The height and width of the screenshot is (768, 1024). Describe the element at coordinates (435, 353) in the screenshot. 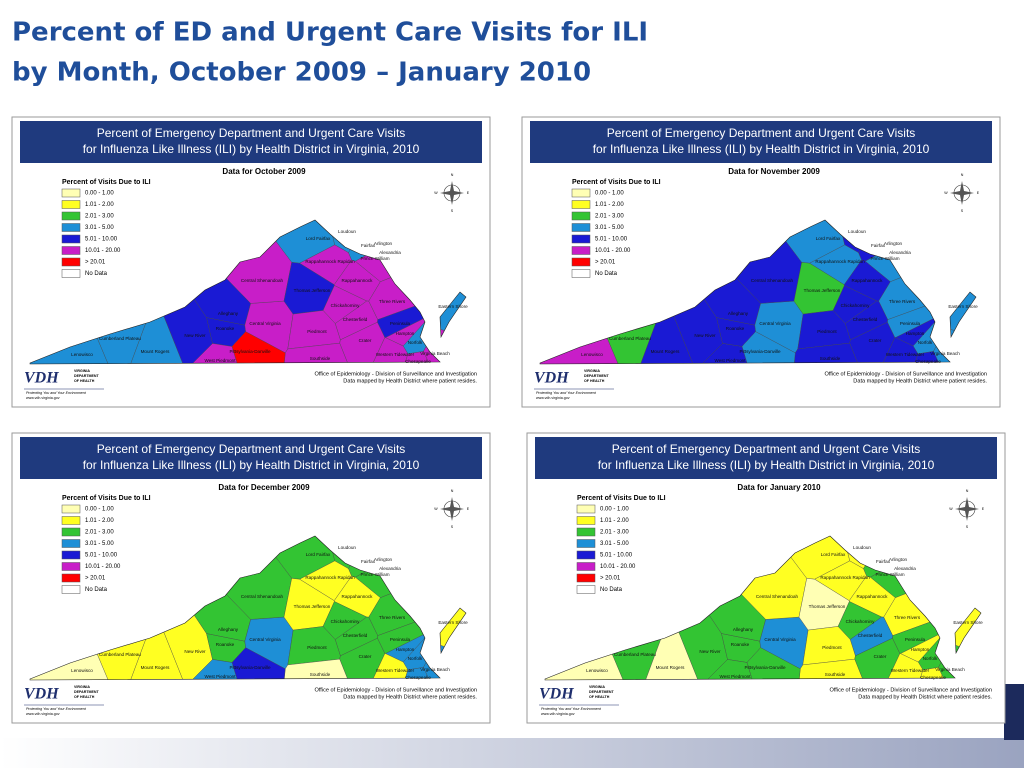

I see `district-label: Virginia Beach` at that location.